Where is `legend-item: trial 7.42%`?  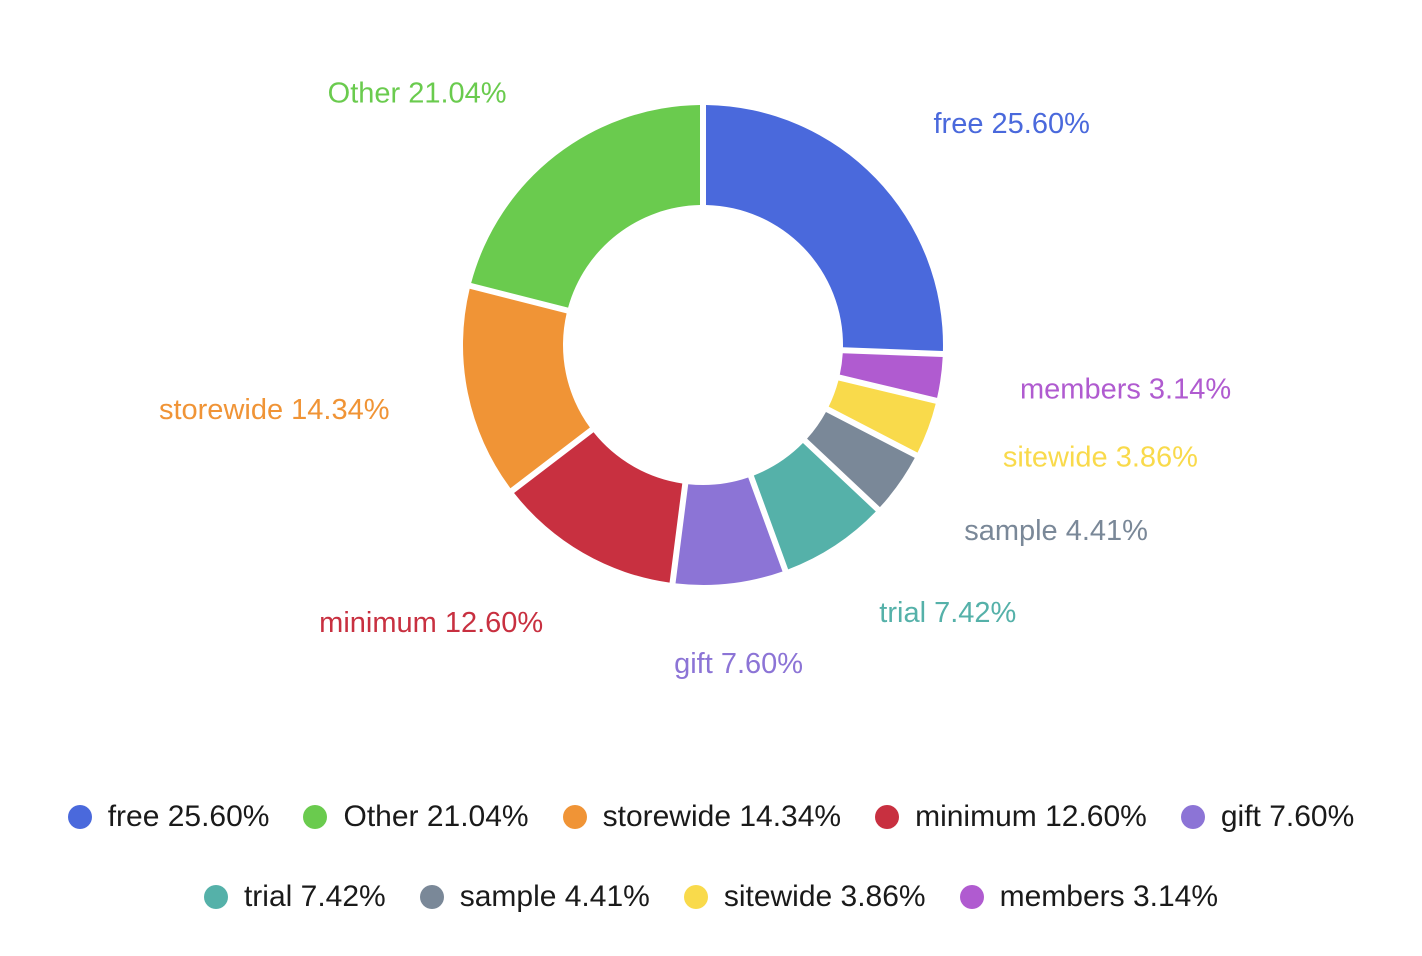
legend-item: trial 7.42% is located at coordinates (294, 897).